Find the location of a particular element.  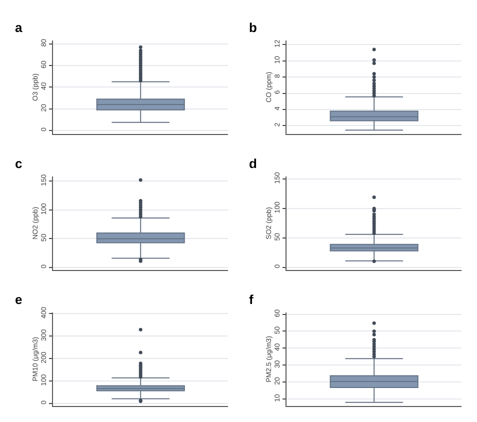

chart-title: d is located at coordinates (253, 163).